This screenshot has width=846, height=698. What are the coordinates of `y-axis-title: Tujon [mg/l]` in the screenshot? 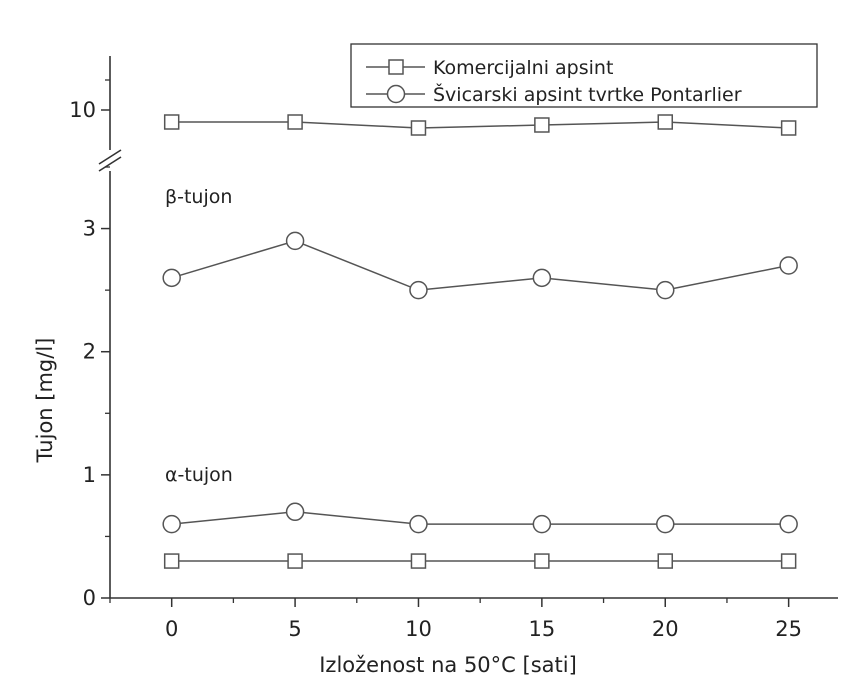 It's located at (45, 401).